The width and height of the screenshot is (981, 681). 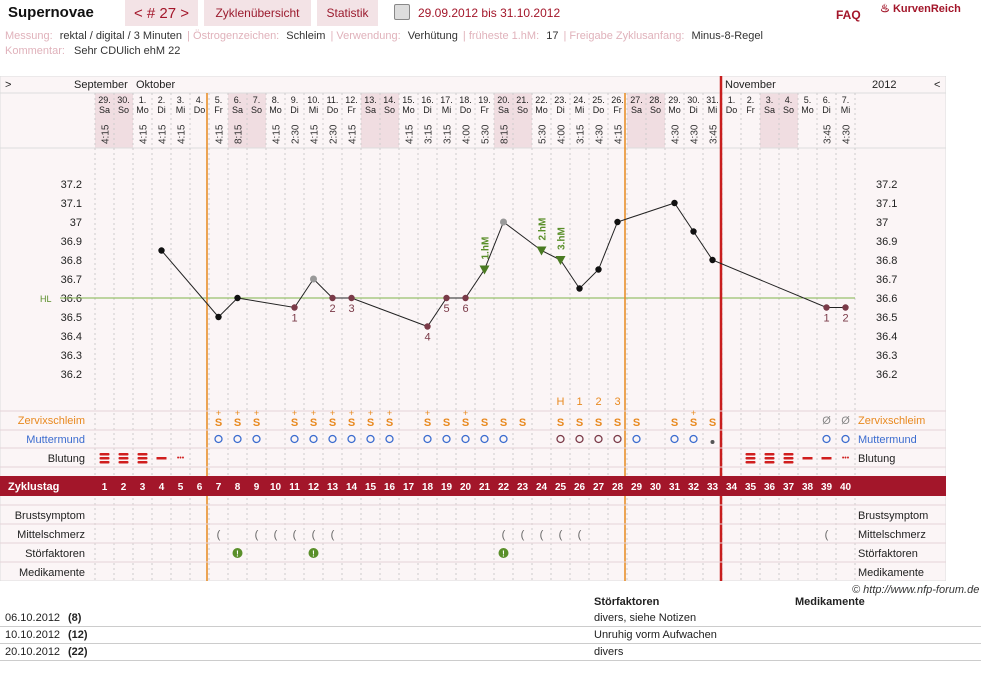 What do you see at coordinates (296, 134) in the screenshot?
I see `measure-time: 2:30` at bounding box center [296, 134].